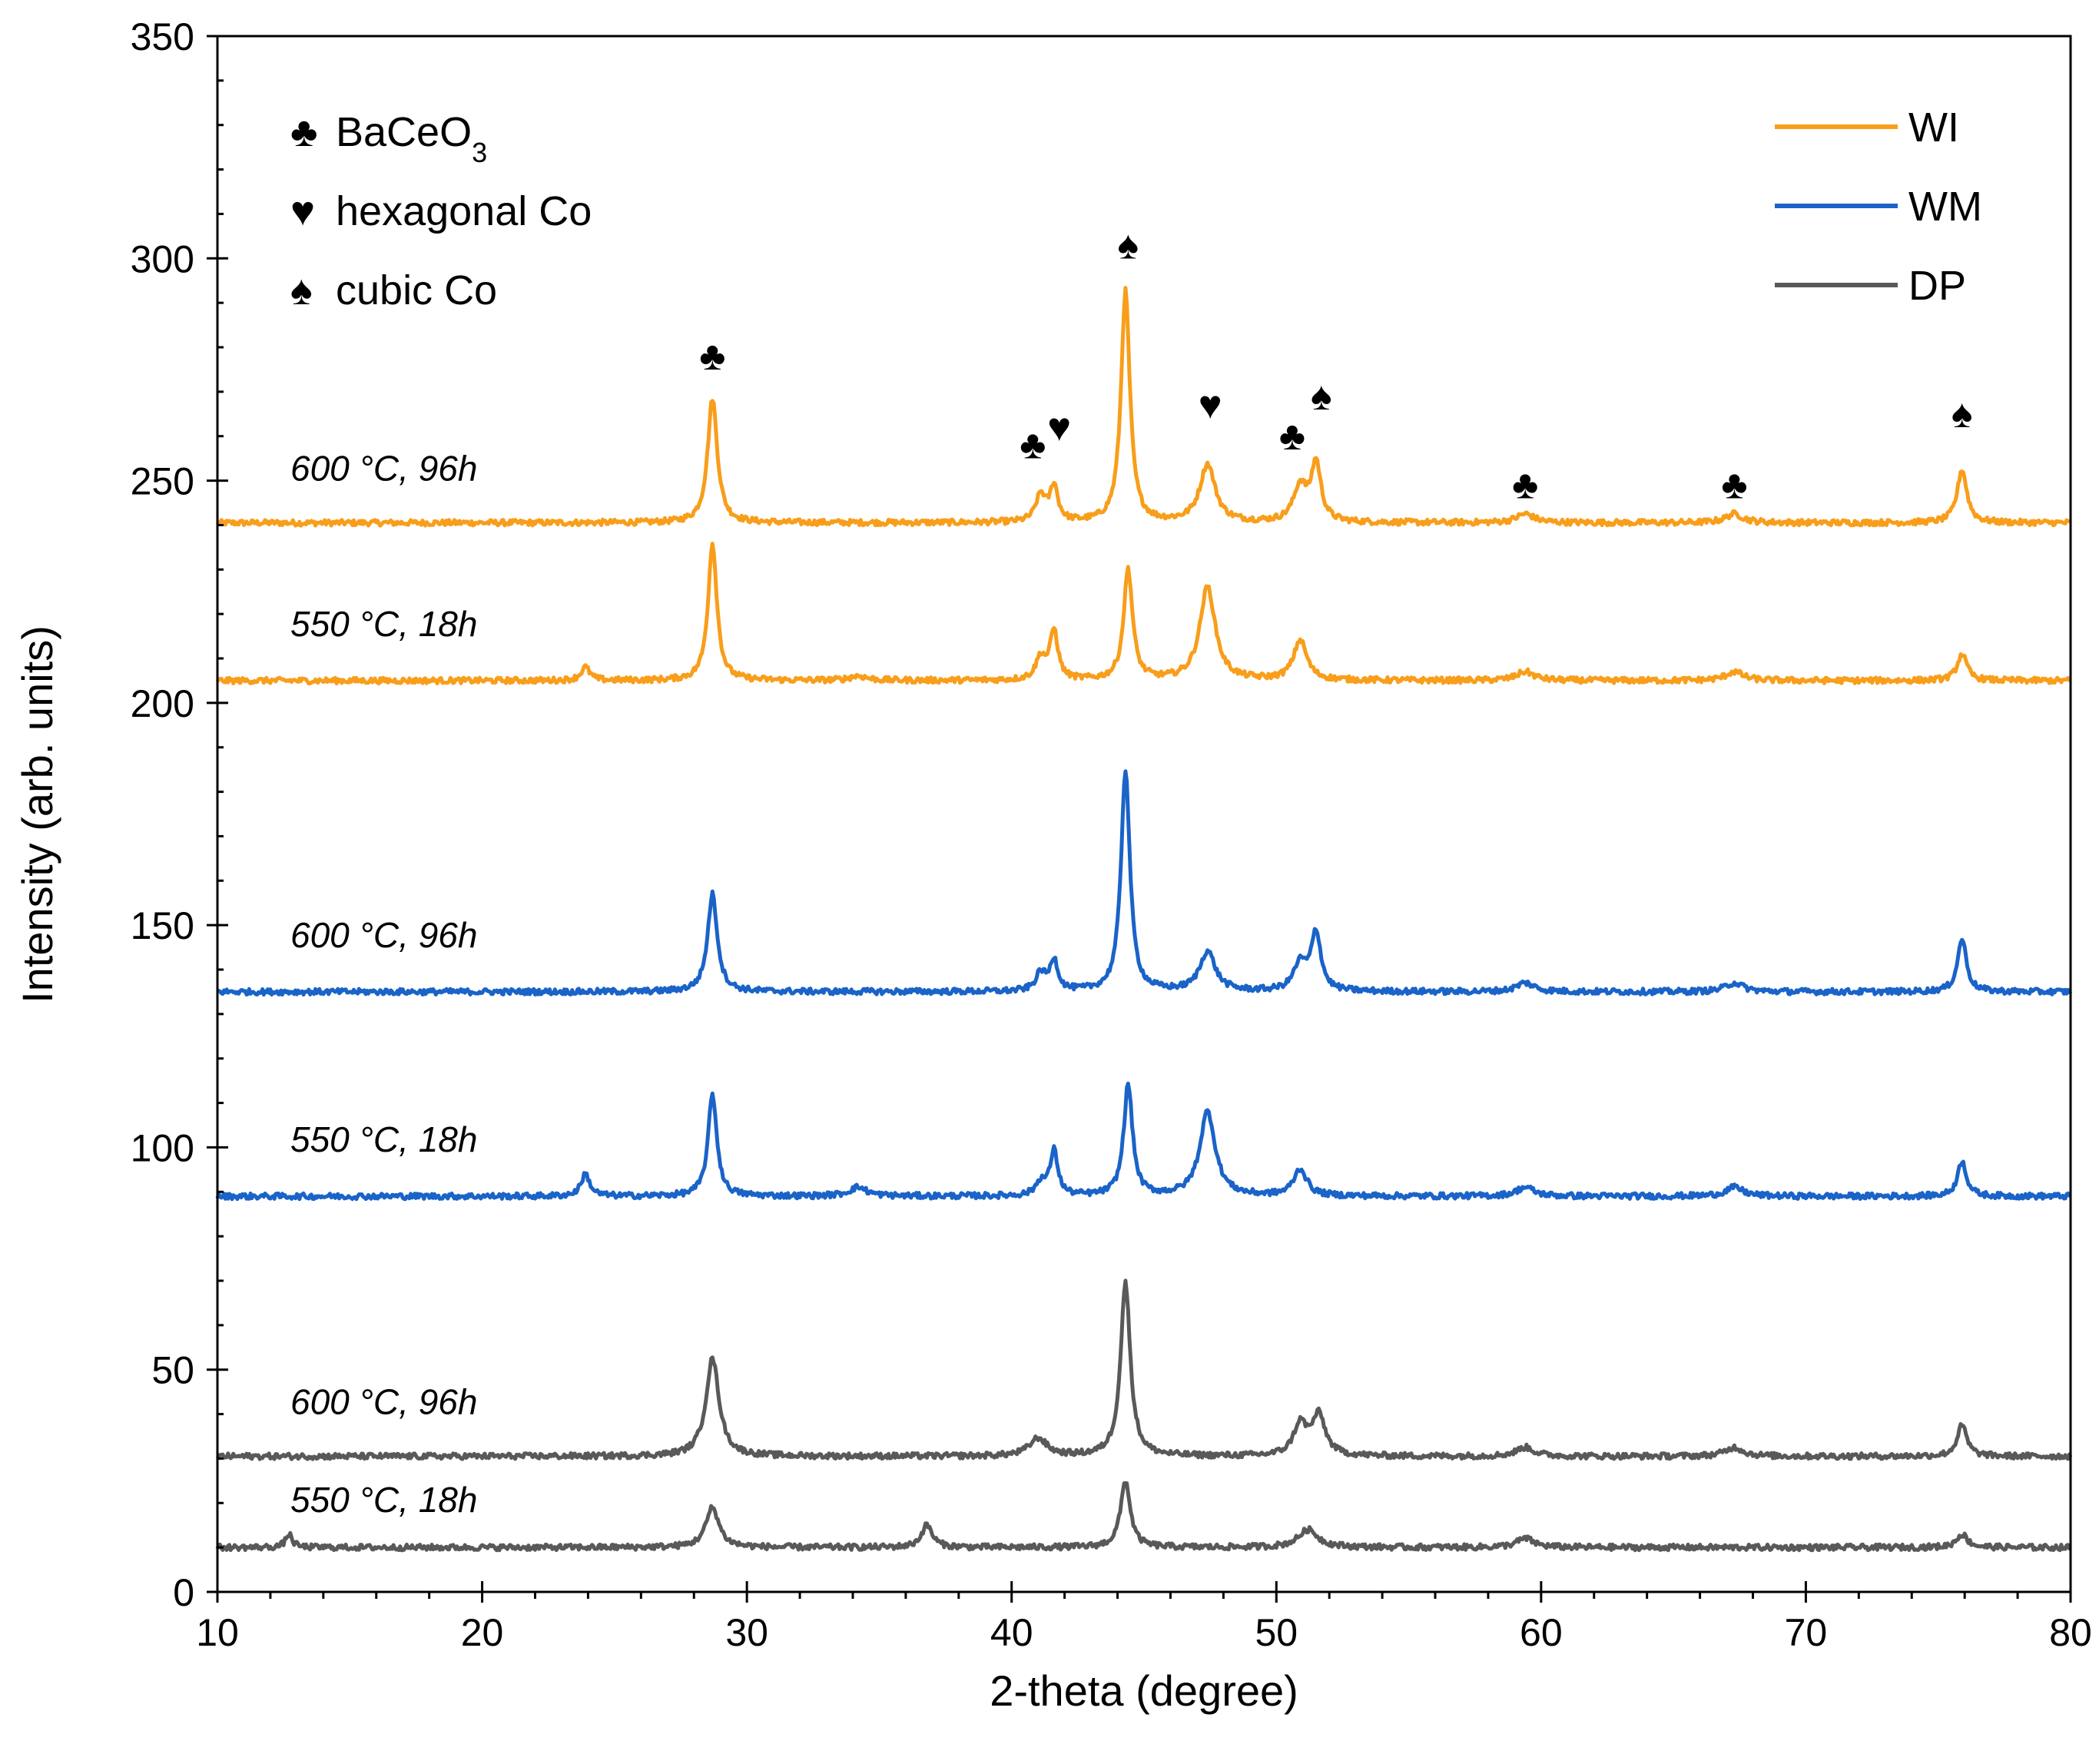 Image resolution: width=2099 pixels, height=1764 pixels. Describe the element at coordinates (482, 1632) in the screenshot. I see `x-tick-label: 20` at that location.